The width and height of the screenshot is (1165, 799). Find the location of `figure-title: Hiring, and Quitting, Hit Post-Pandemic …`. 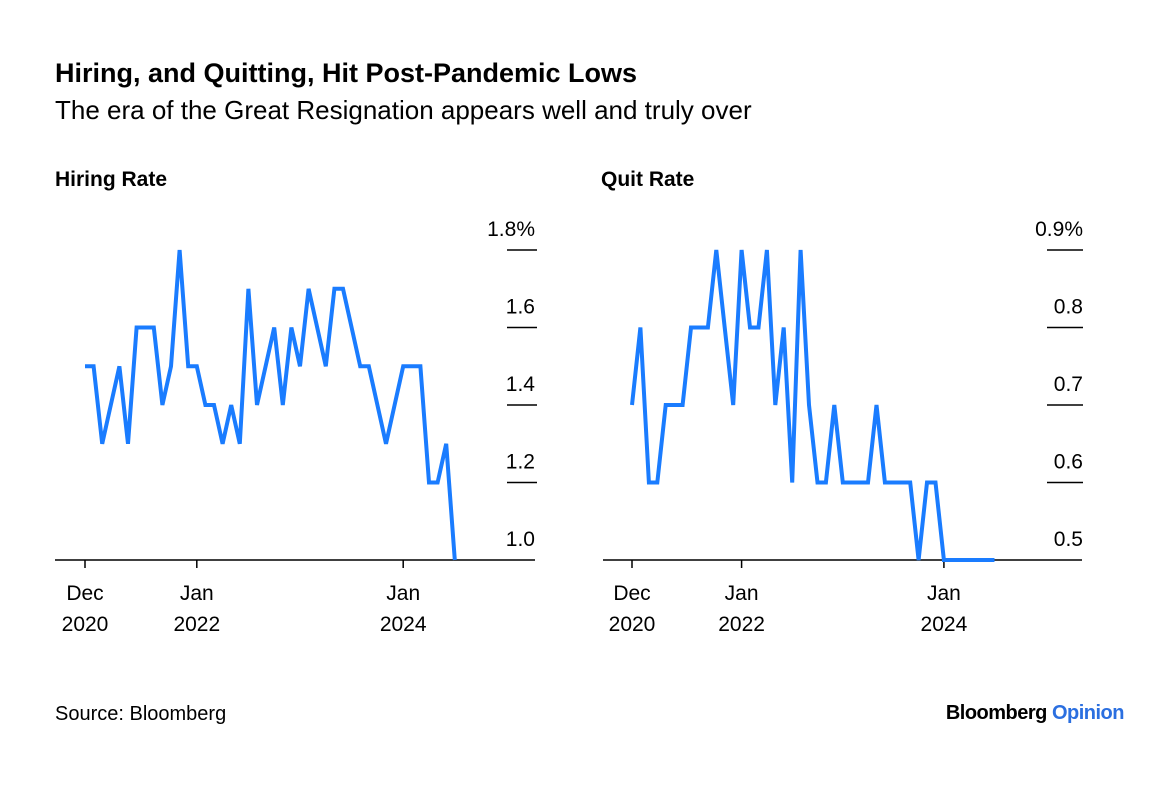

figure-title: Hiring, and Quitting, Hit Post-Pandemic … is located at coordinates (346, 73).